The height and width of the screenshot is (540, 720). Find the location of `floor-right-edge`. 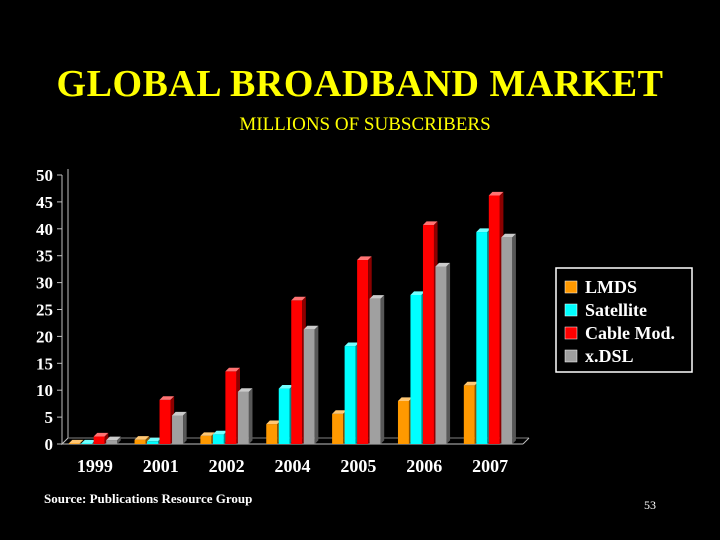

floor-right-edge is located at coordinates (526, 441).